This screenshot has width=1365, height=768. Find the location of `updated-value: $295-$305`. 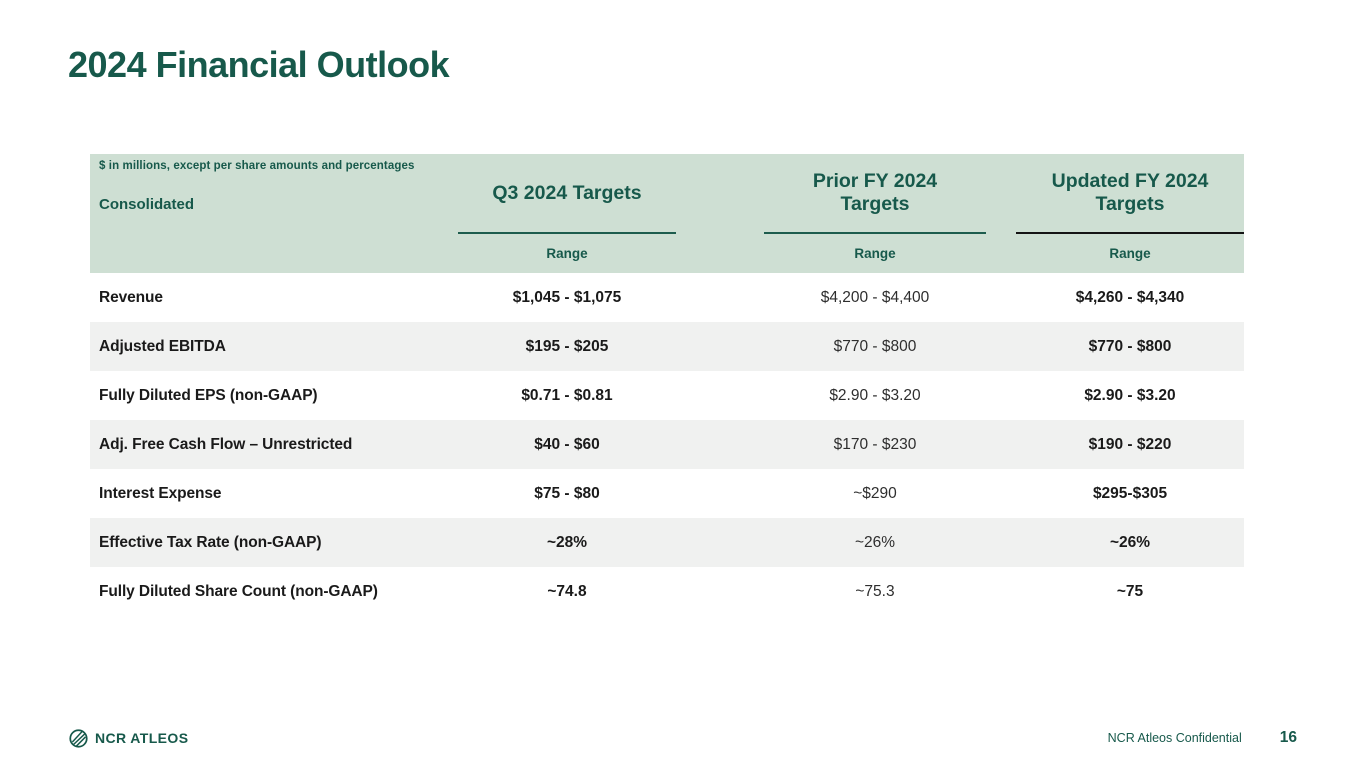

updated-value: $295-$305 is located at coordinates (1130, 493).